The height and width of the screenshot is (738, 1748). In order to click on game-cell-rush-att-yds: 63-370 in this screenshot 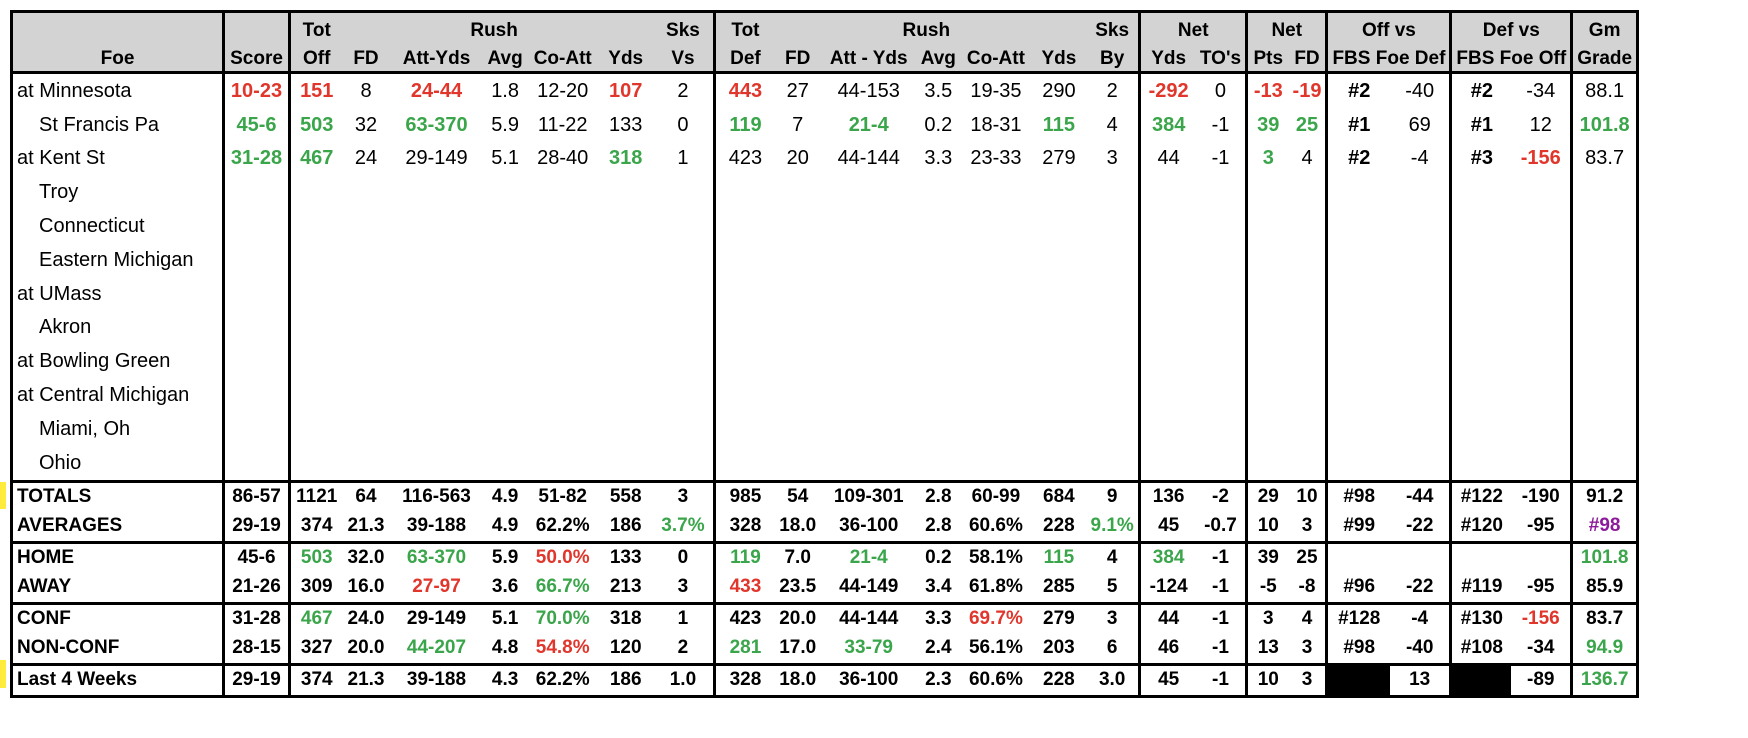, I will do `click(436, 124)`.